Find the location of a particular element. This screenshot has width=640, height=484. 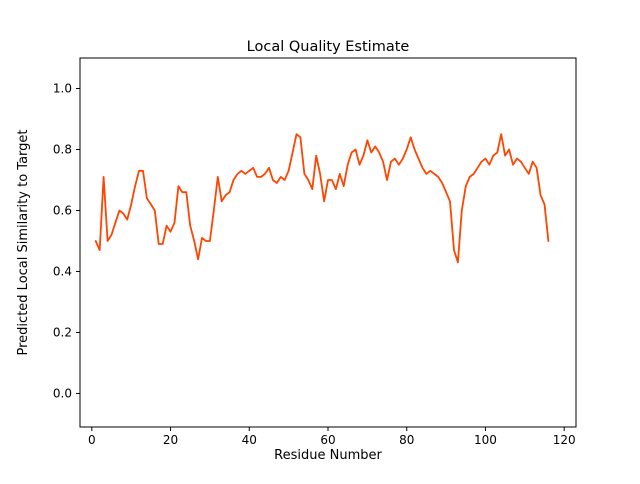

y-tick-label: 0.8 is located at coordinates (62, 149).